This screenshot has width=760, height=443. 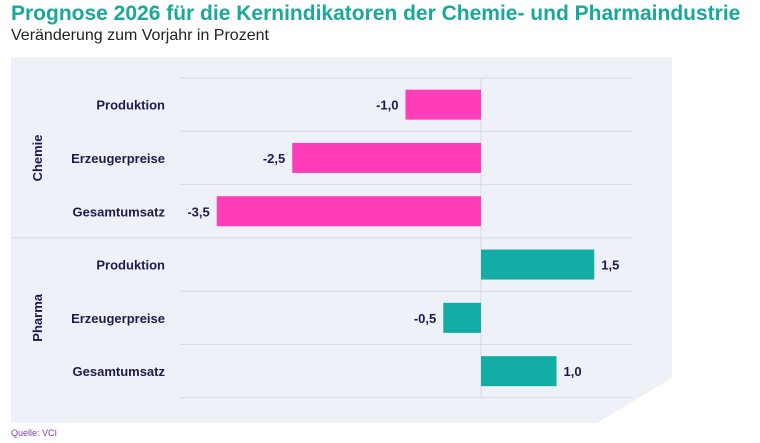 What do you see at coordinates (140, 35) in the screenshot?
I see `chart-subtitle: Veränderung zum Vorjahr in Prozent` at bounding box center [140, 35].